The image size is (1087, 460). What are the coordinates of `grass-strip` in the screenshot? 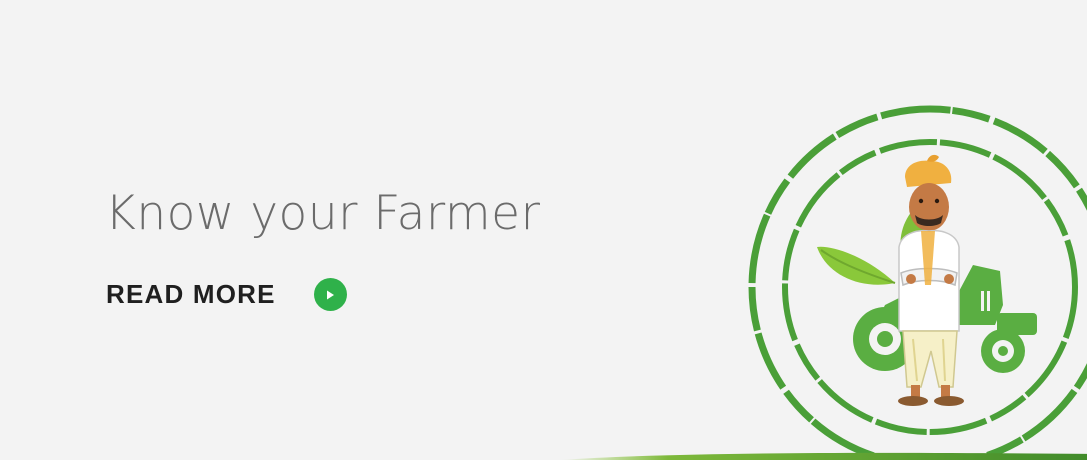 It's located at (823, 456).